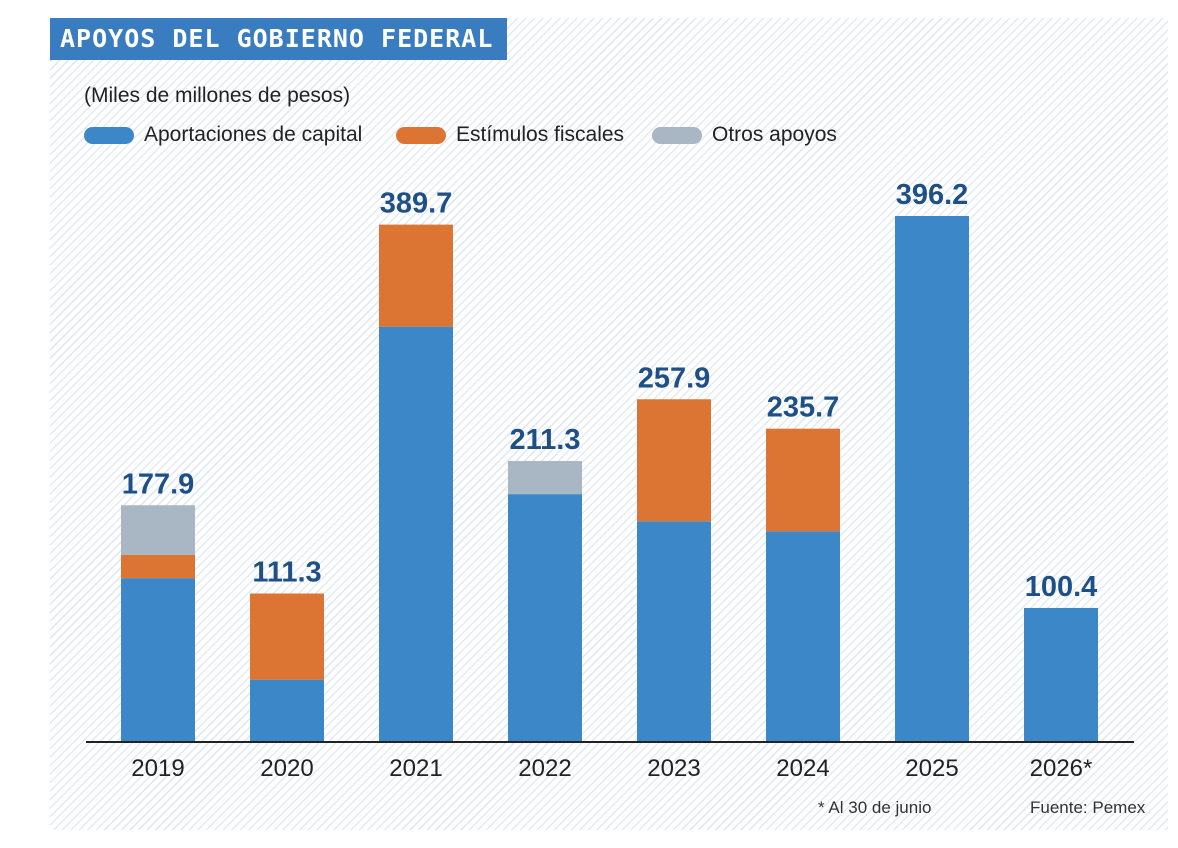 The image size is (1178, 848). I want to click on x-tick-label-2020: 2020, so click(286, 768).